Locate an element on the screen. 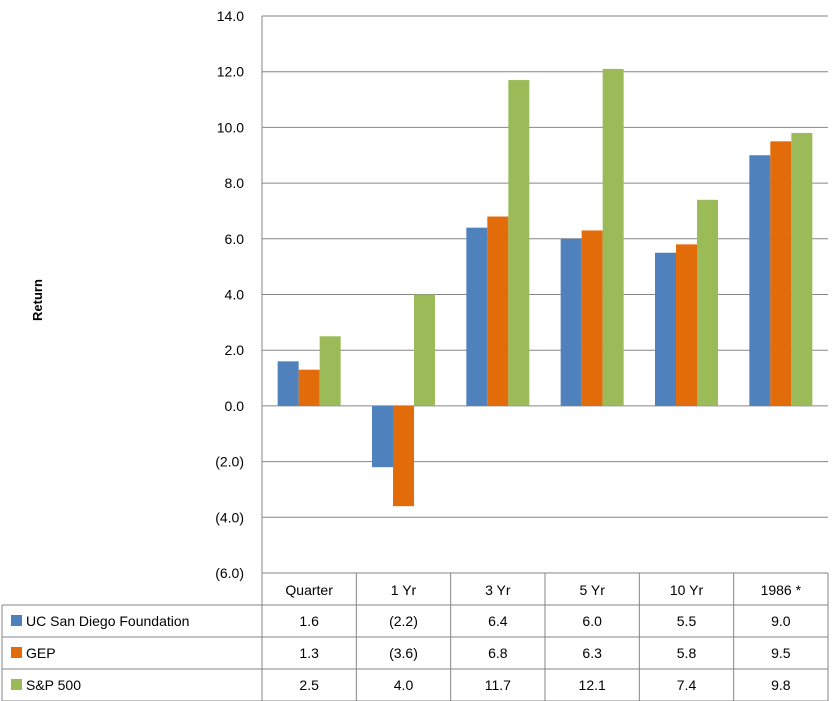 This screenshot has height=701, width=832. y-tick-label: 12.0 is located at coordinates (230, 72).